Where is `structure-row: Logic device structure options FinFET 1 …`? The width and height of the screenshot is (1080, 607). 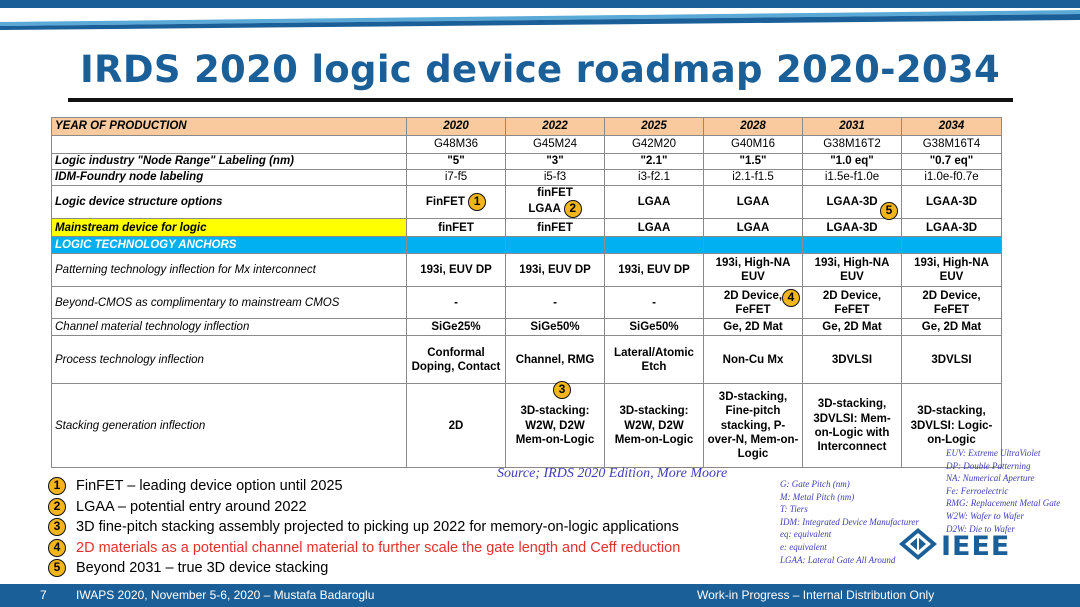
structure-row: Logic device structure options FinFET 1 … is located at coordinates (526, 202).